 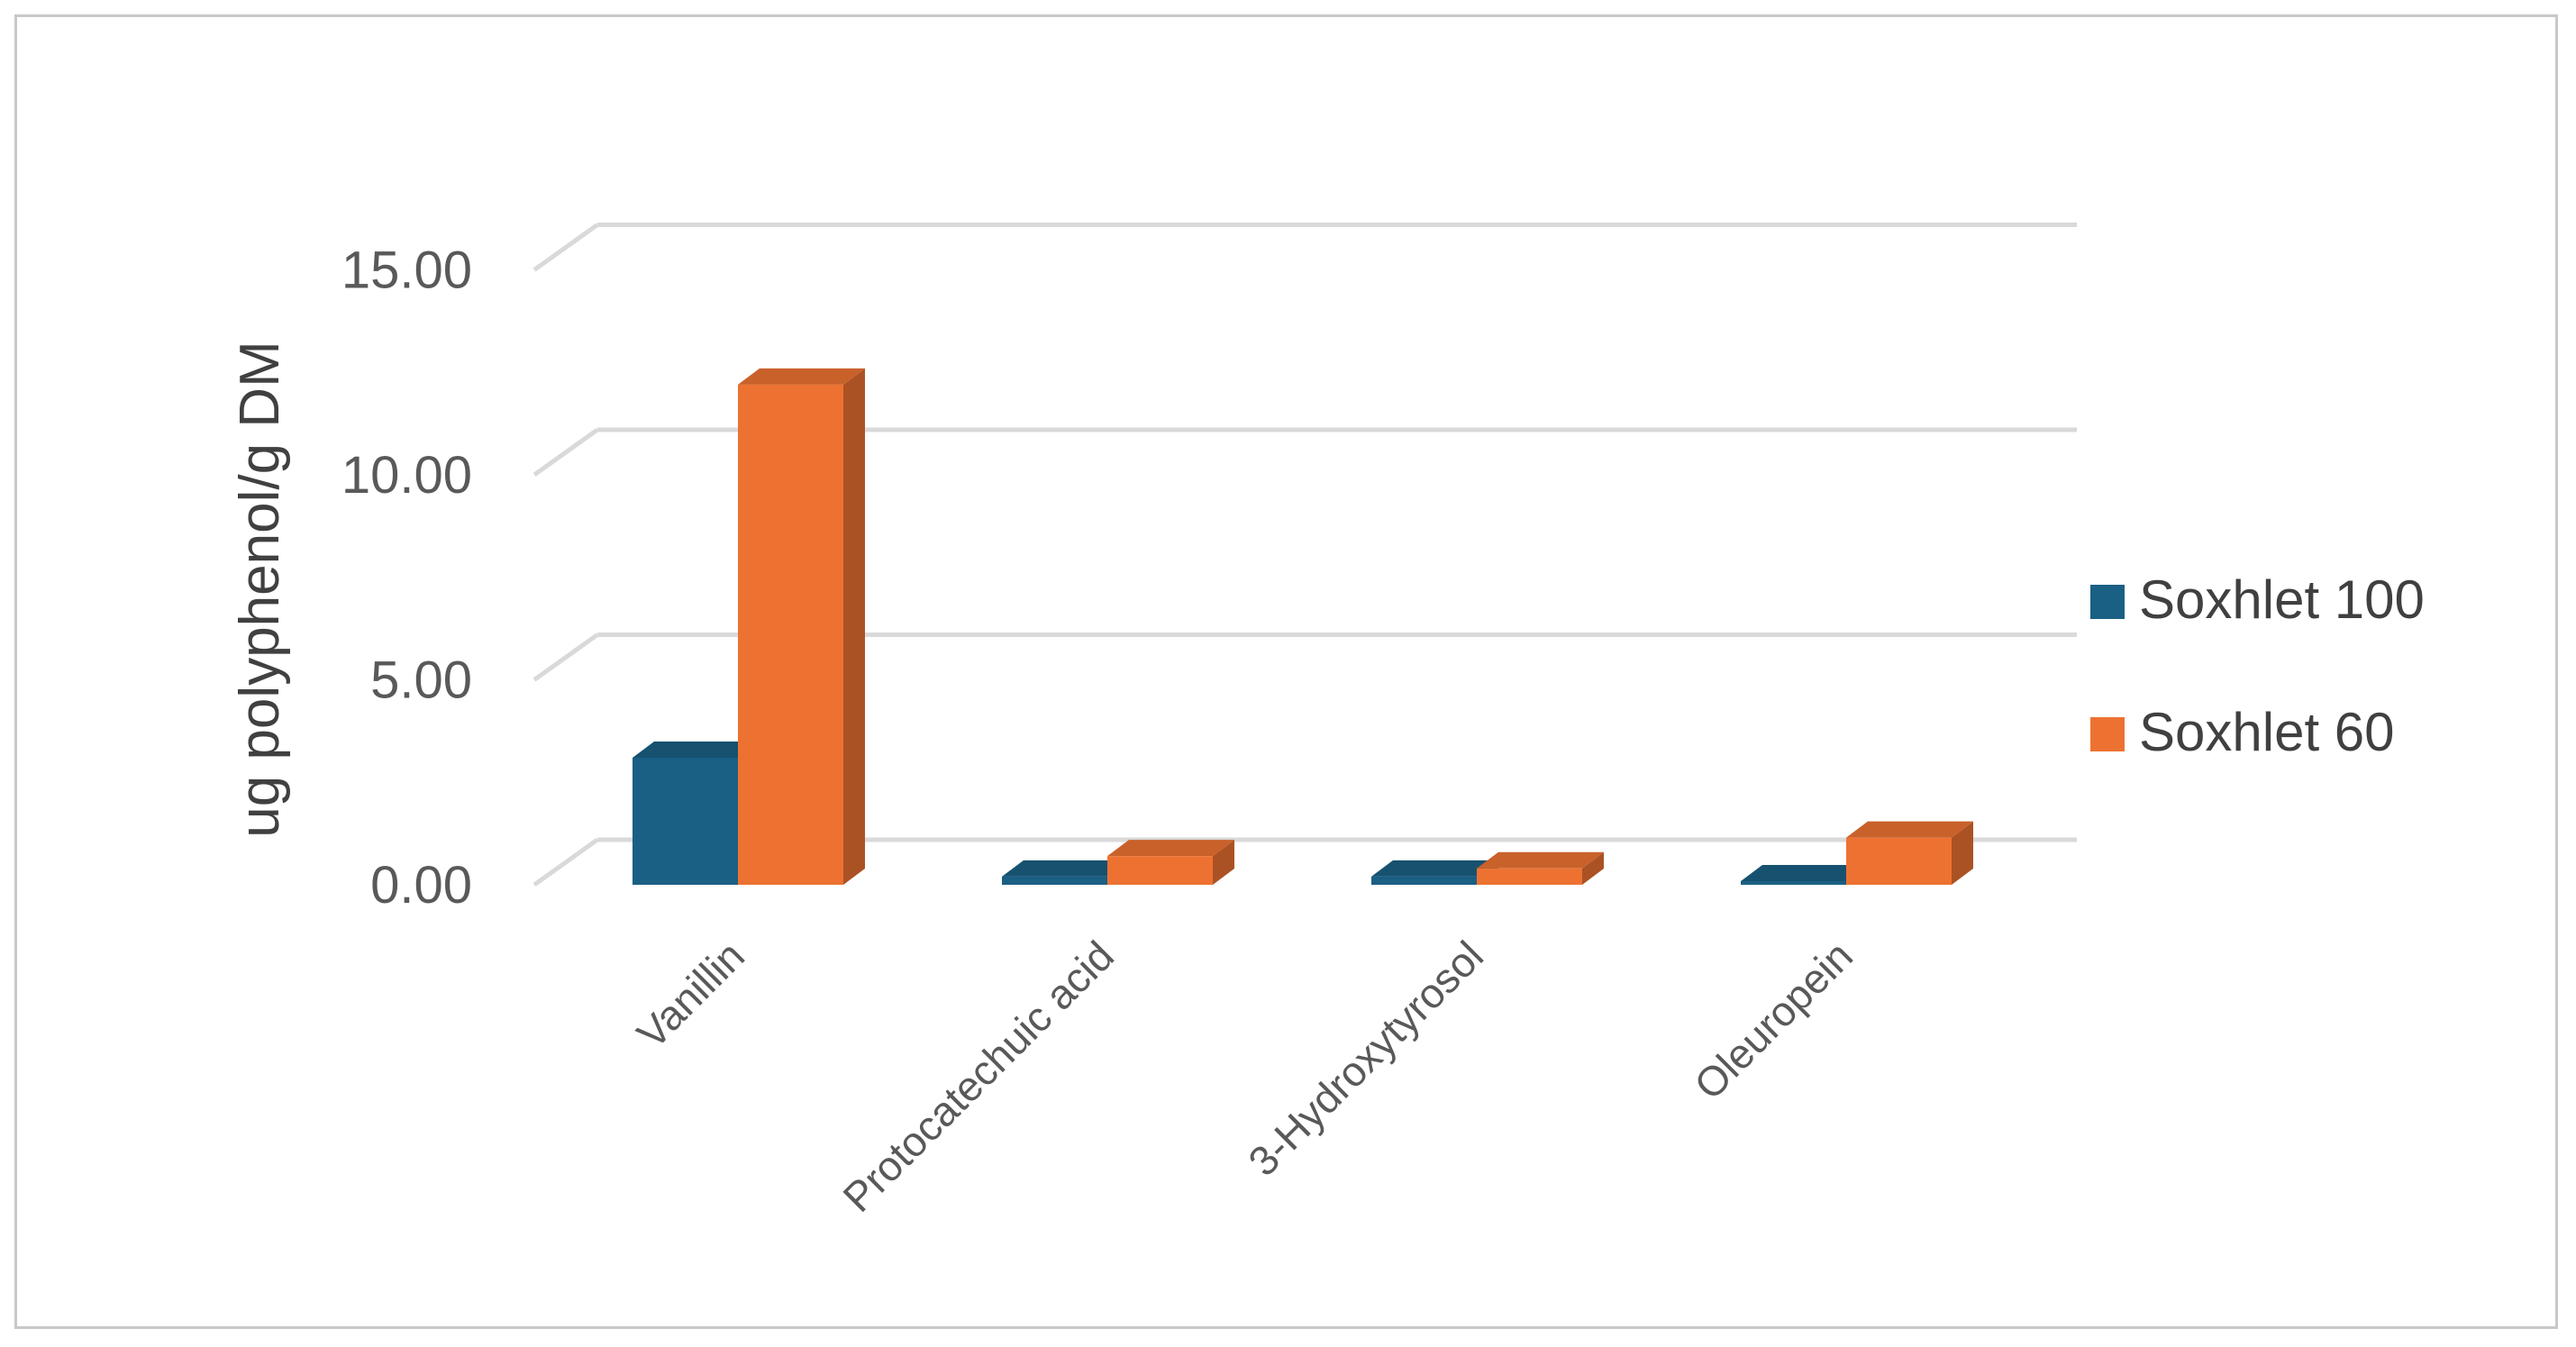 I want to click on legend-item: Soxhlet 60, so click(x=2242, y=732).